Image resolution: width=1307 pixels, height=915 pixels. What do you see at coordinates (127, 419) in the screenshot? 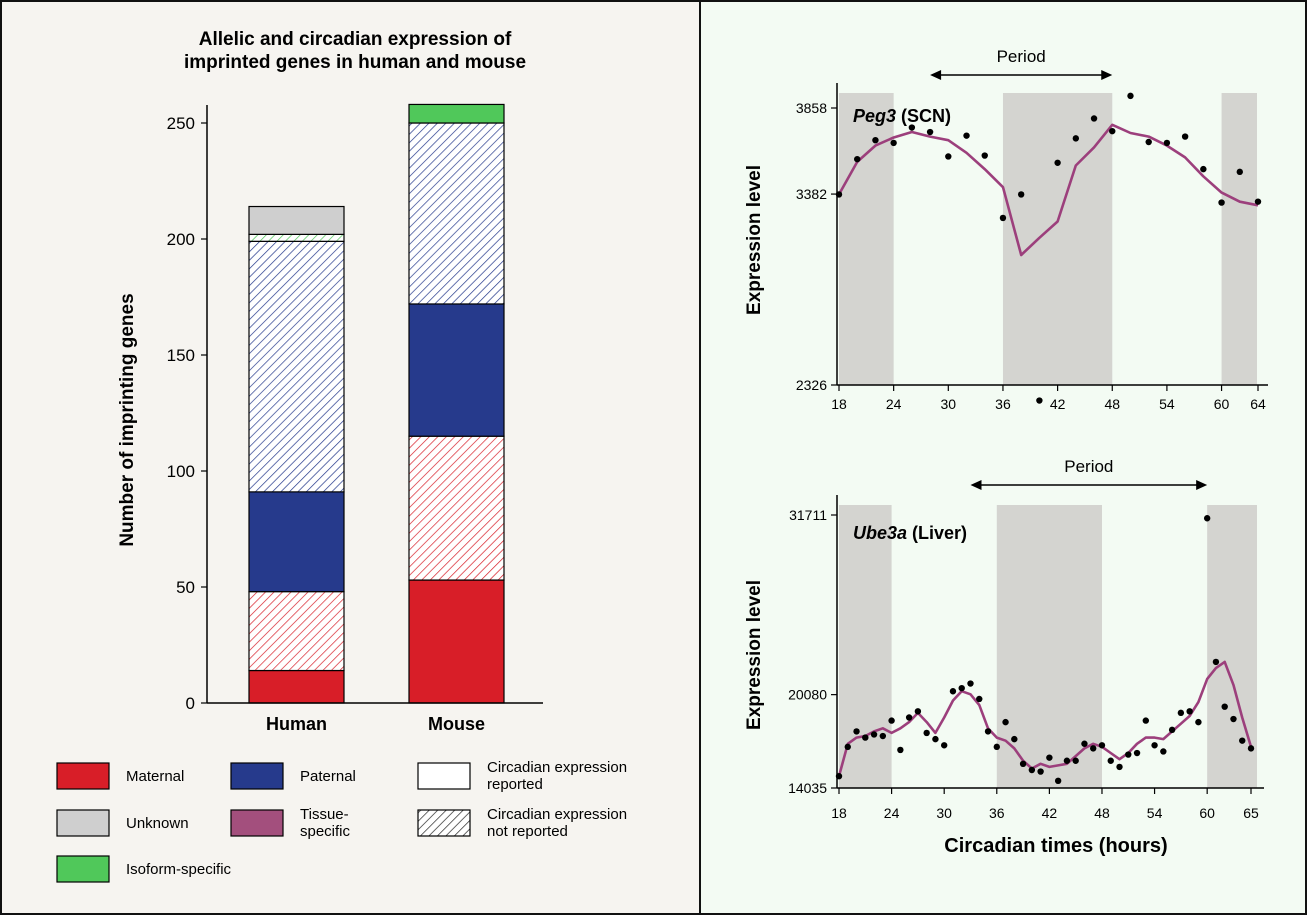
I see `bar-chart-y-label: Number of imprinting genes` at bounding box center [127, 419].